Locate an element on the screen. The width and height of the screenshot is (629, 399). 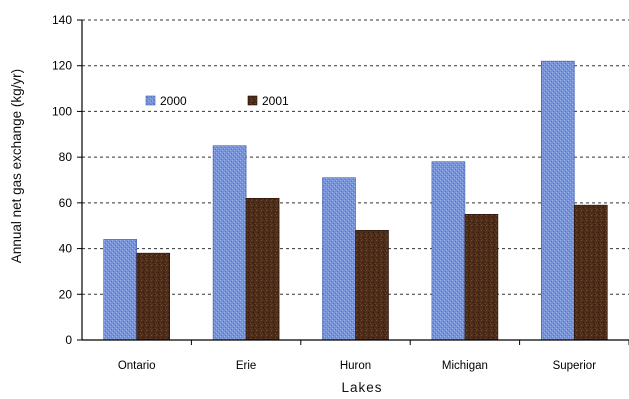
x-category-label: Superior is located at coordinates (575, 366).